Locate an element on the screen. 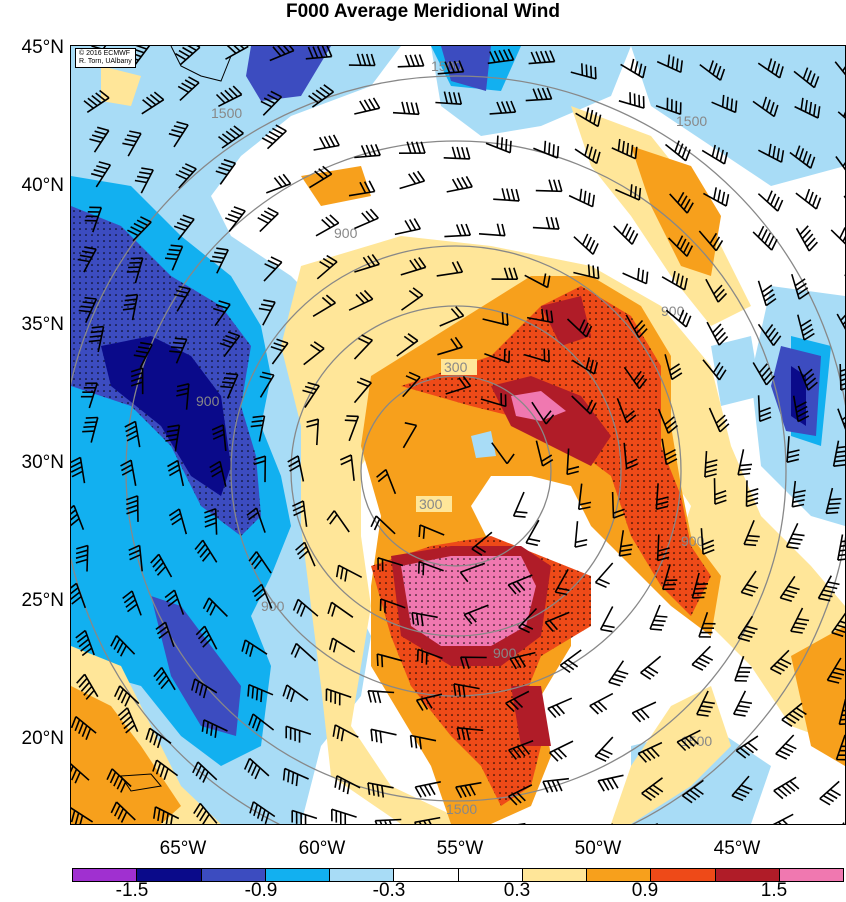 This screenshot has width=846, height=902. lat-label-45n: 45°N is located at coordinates (32, 48).